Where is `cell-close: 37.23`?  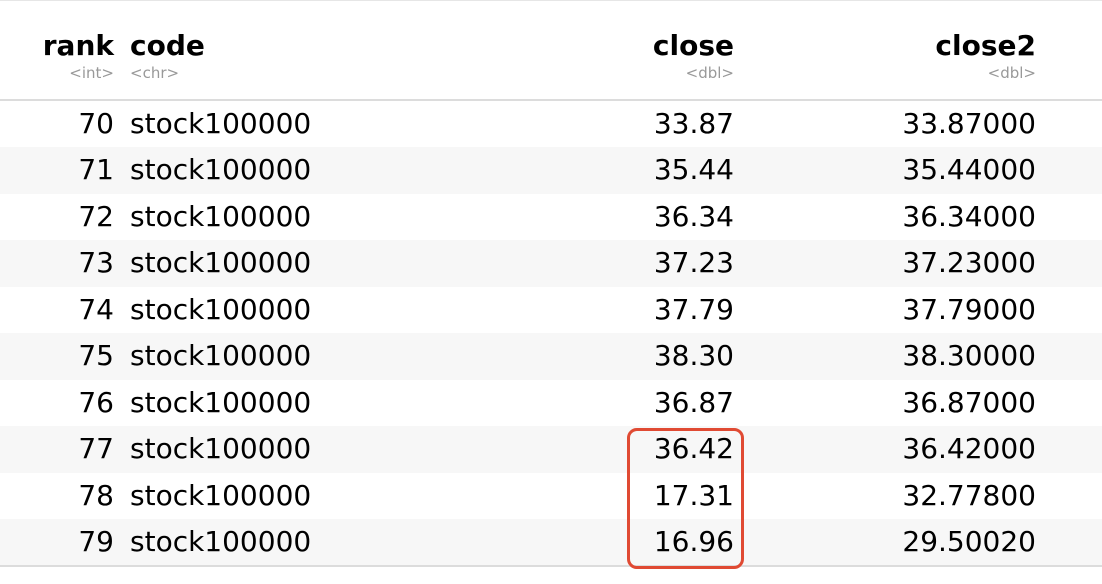 cell-close: 37.23 is located at coordinates (642, 263).